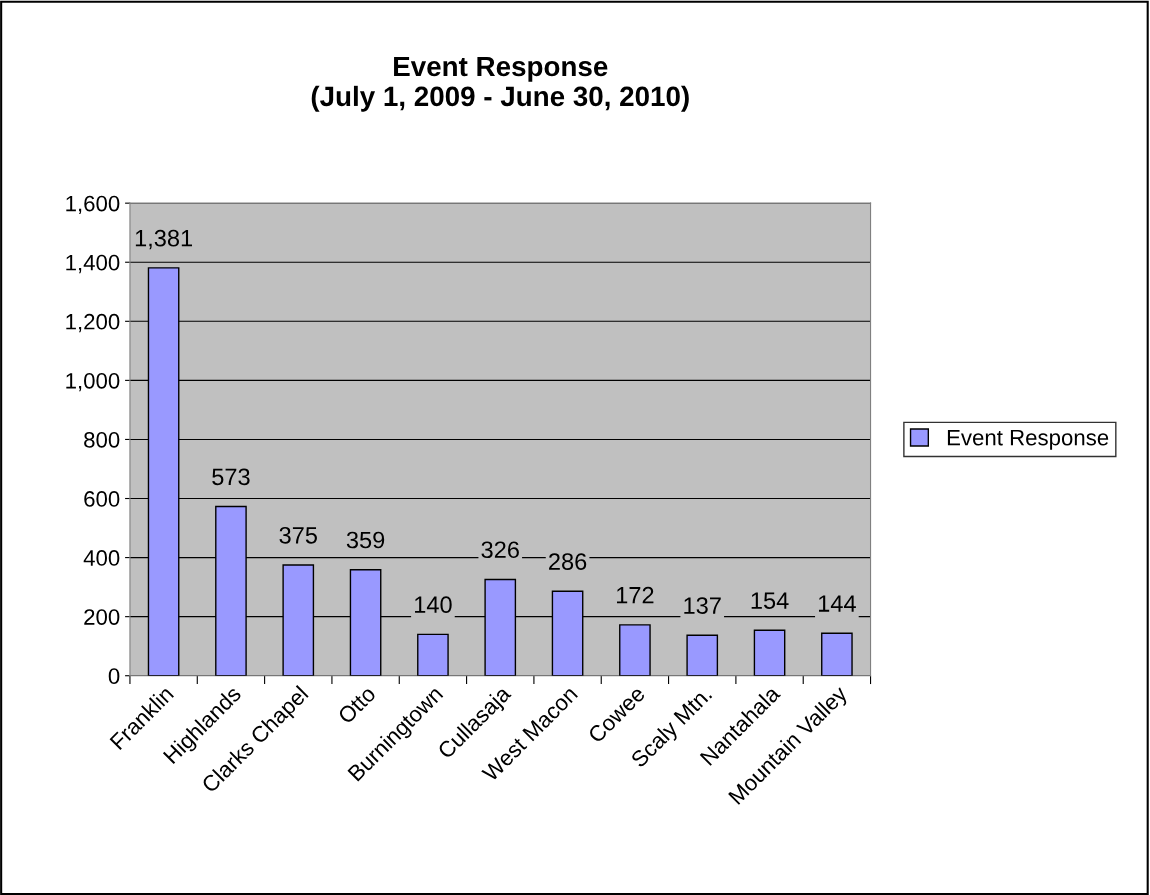 The width and height of the screenshot is (1150, 895). Describe the element at coordinates (93, 323) in the screenshot. I see `y-tick-label: 1,200` at that location.